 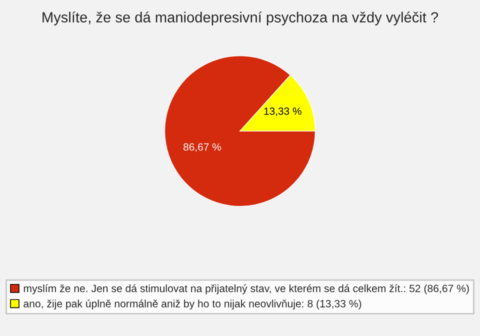 What do you see at coordinates (193, 305) in the screenshot?
I see `legend-label: ano, žije pak úplně normálně aniž by ho to nijak neovlivňuje: 8 (13,33 %)` at bounding box center [193, 305].